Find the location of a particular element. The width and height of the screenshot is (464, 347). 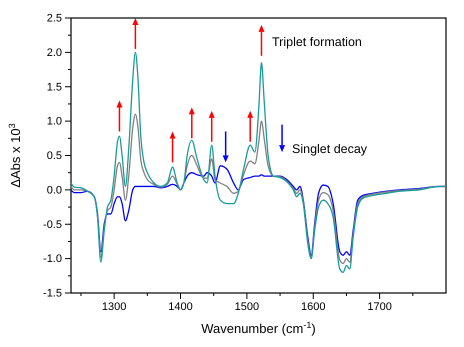

x-tick-label: 1500 is located at coordinates (247, 306).